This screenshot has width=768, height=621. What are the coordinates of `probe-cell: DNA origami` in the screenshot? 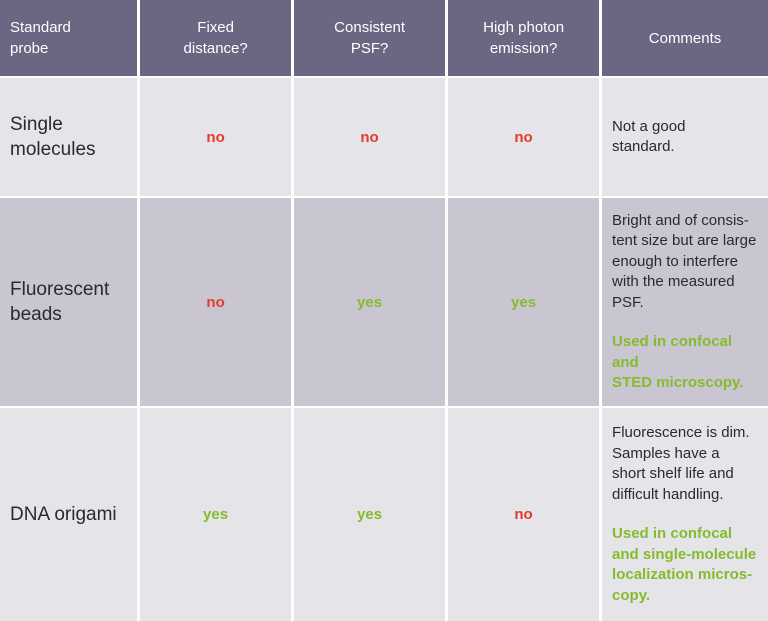 It's located at (69, 514).